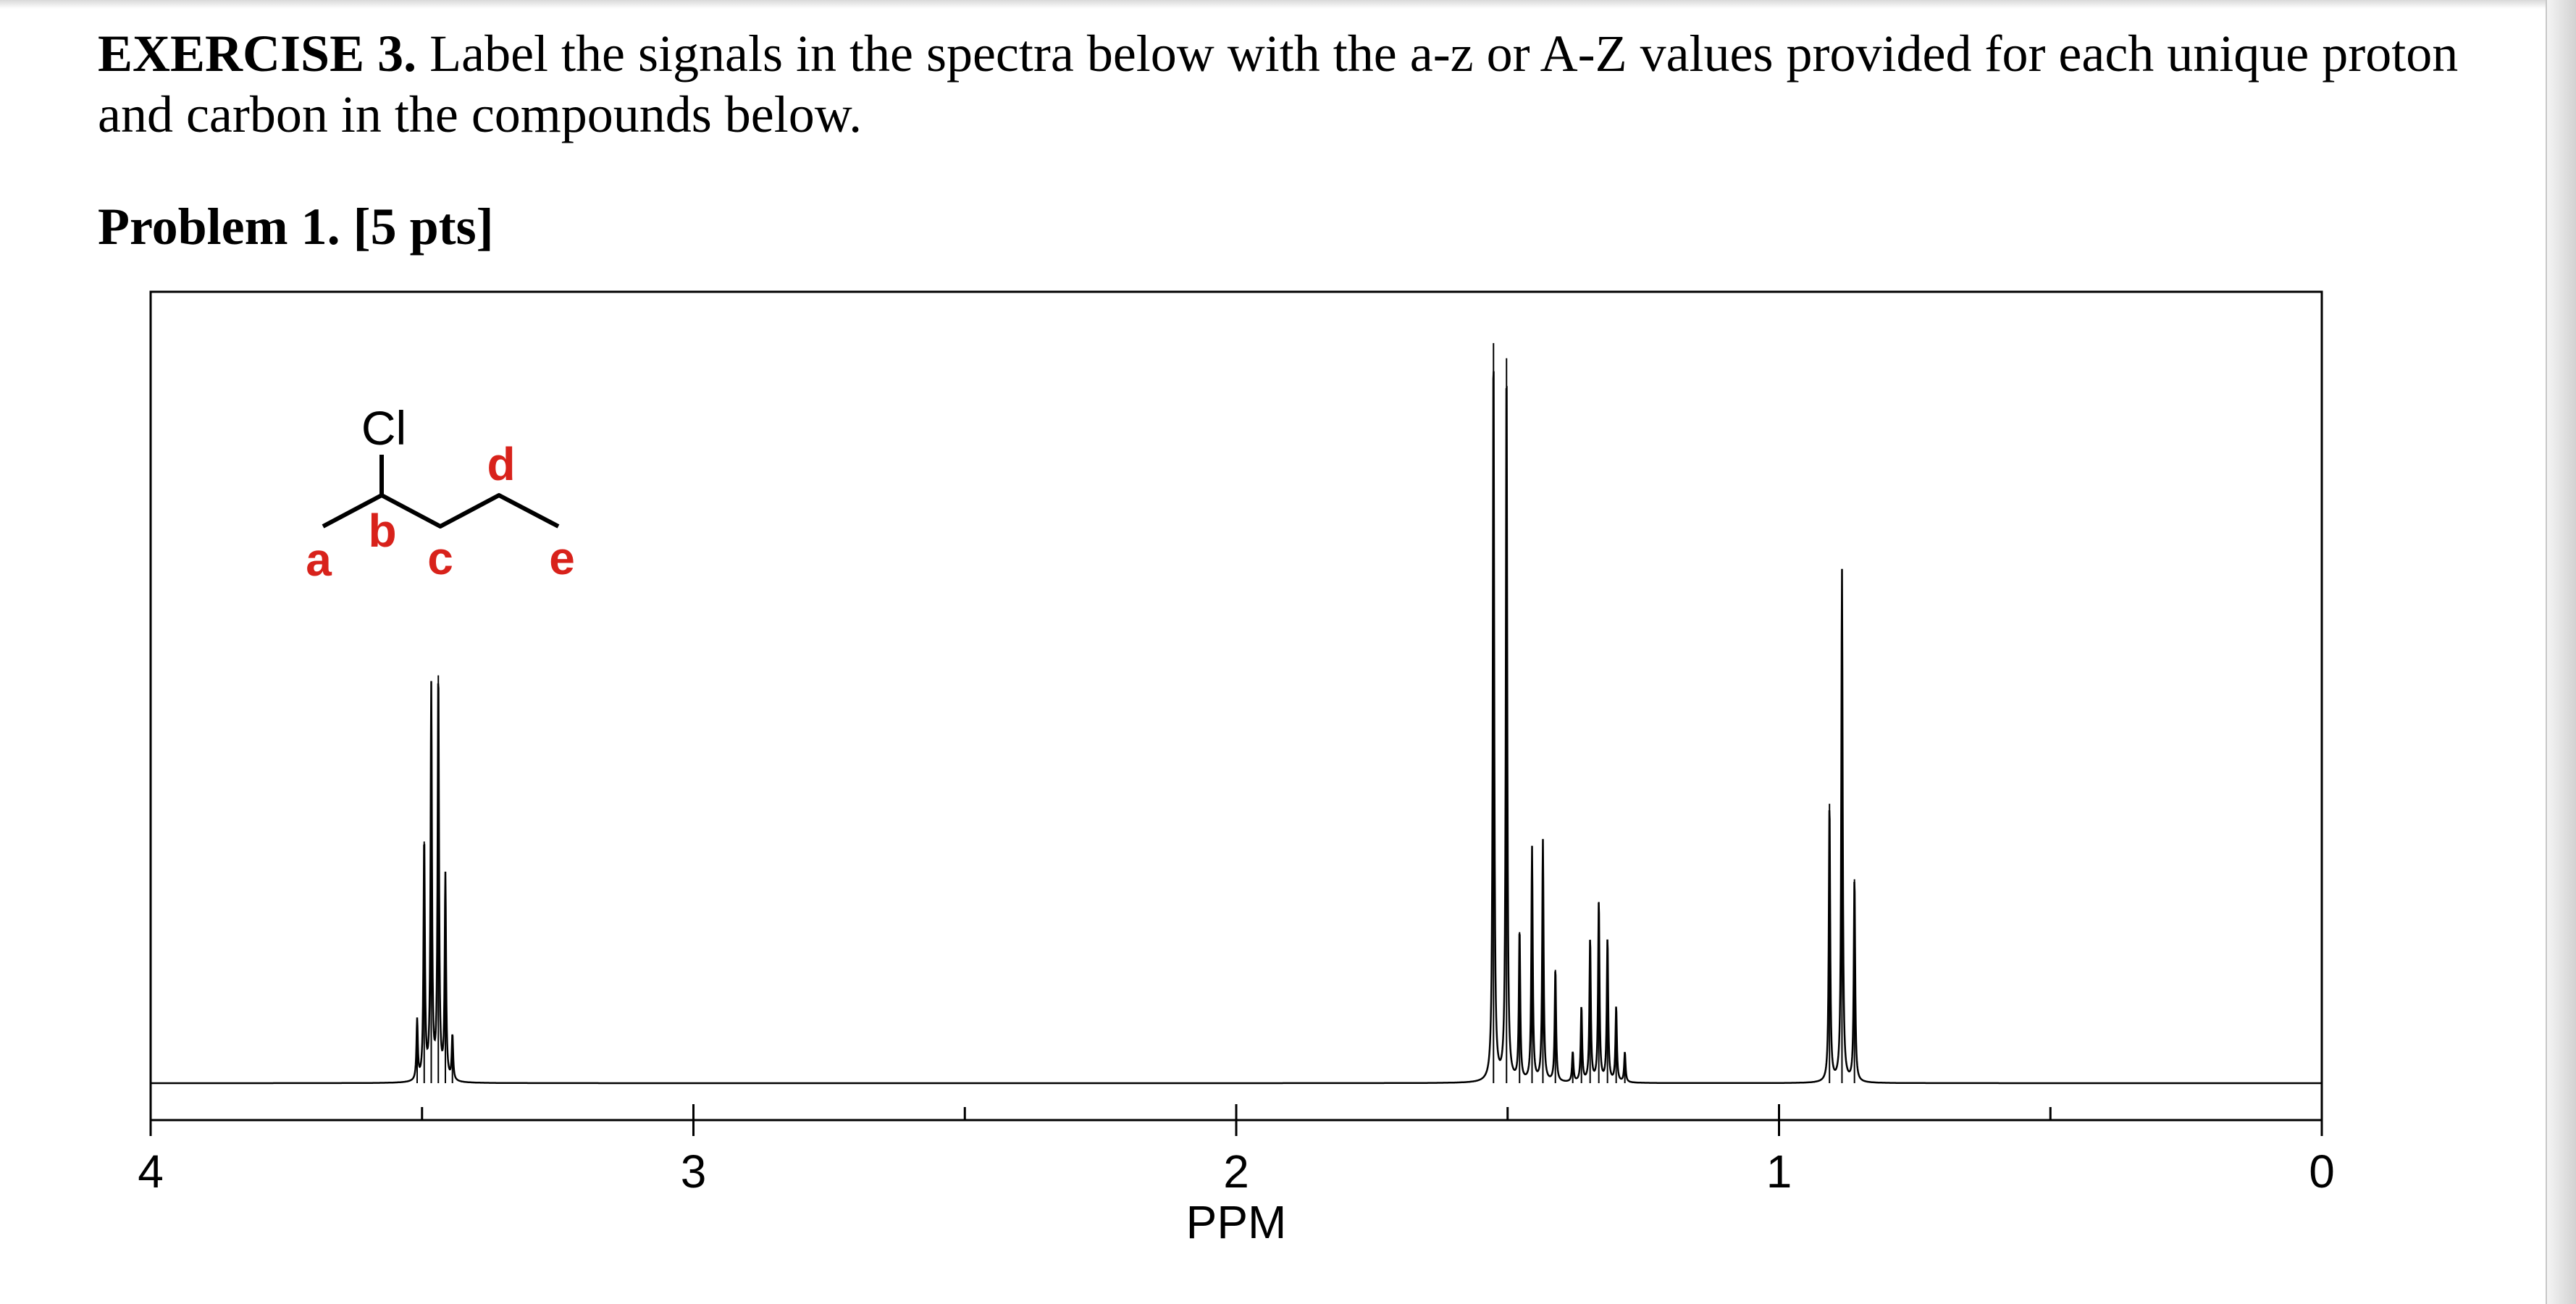  Describe the element at coordinates (694, 1171) in the screenshot. I see `x-tick-label: 3` at that location.